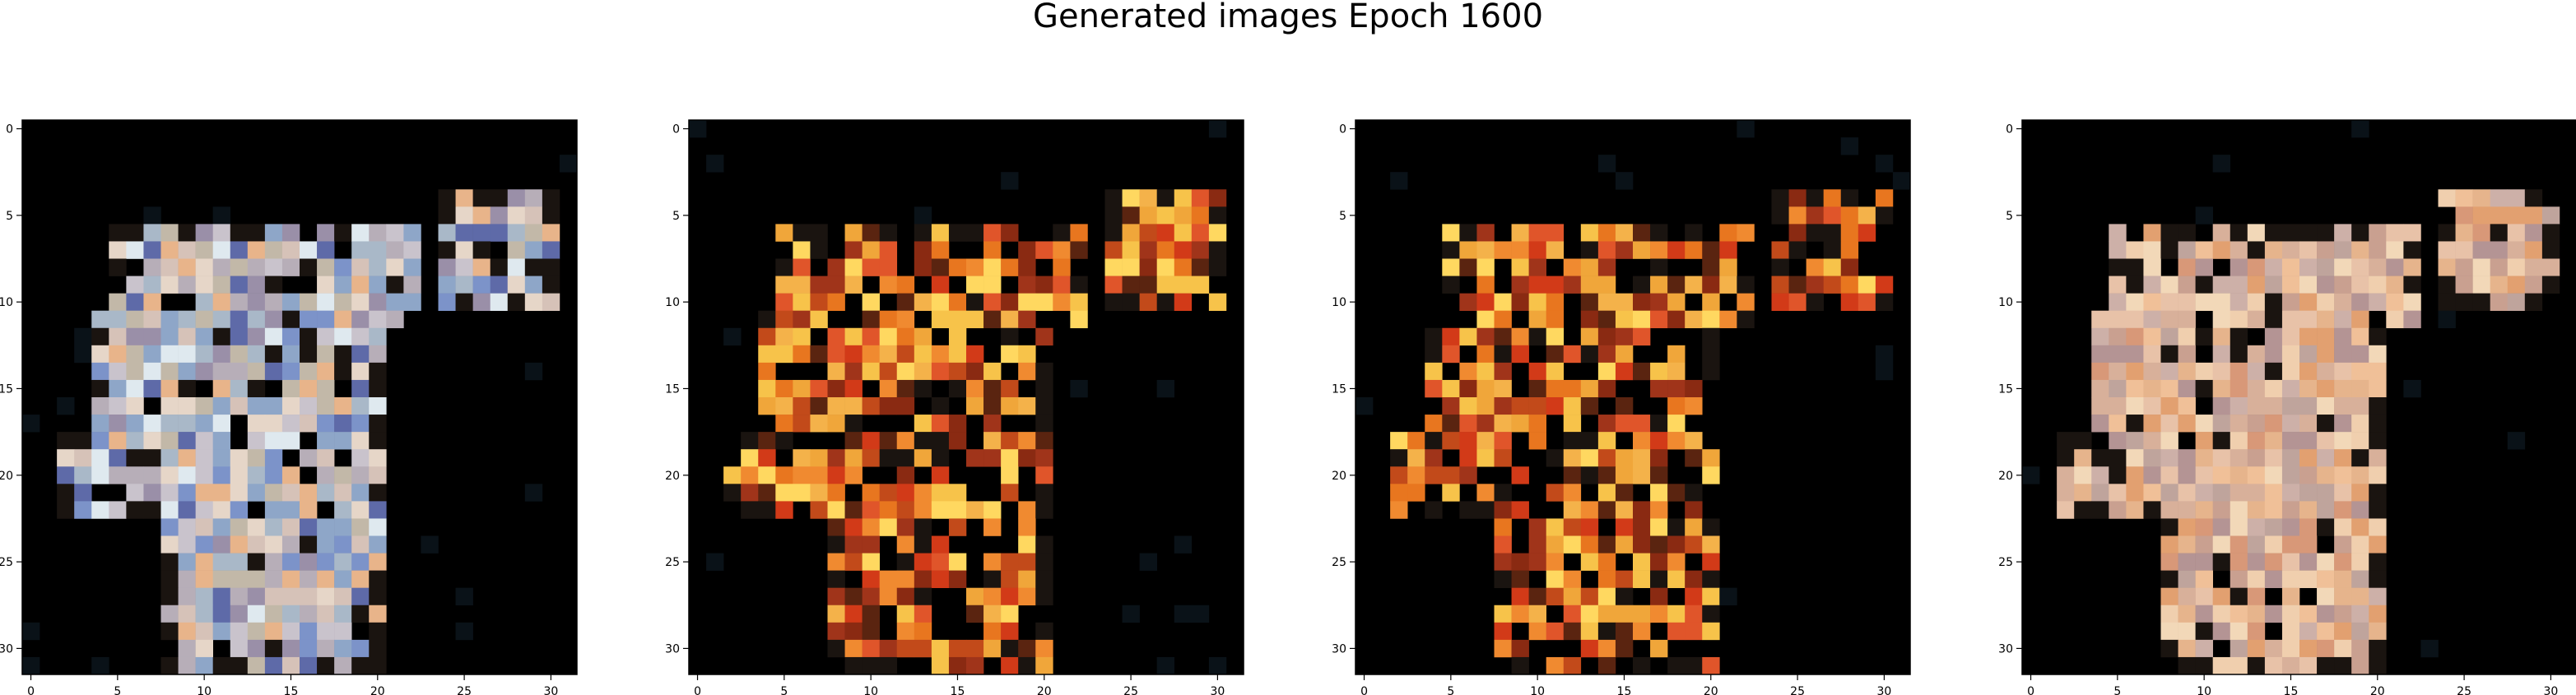  Describe the element at coordinates (672, 389) in the screenshot. I see `y-tick-label: 15` at that location.